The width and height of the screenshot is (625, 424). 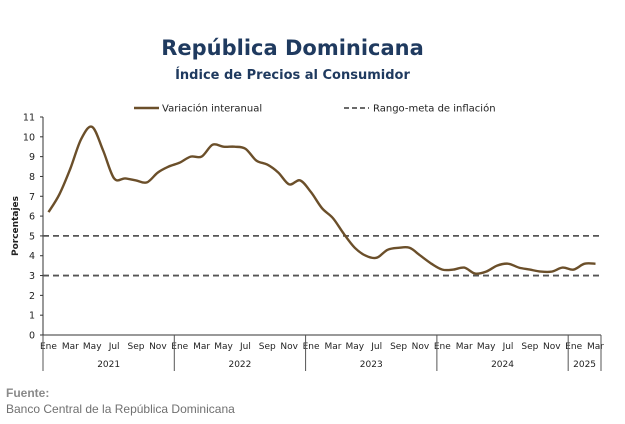 I want to click on year-label: 2025, so click(x=584, y=365).